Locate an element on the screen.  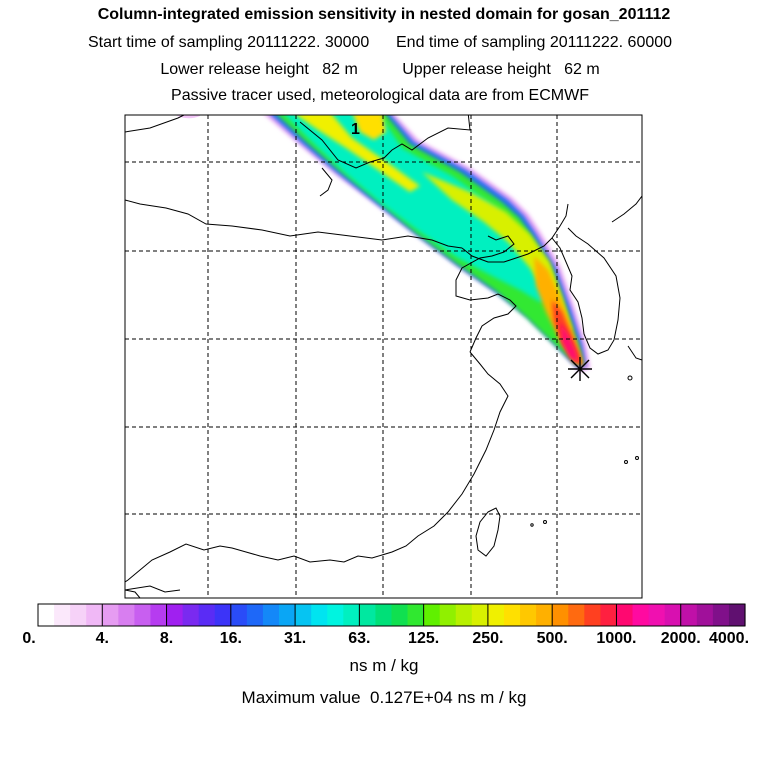
border-west-inner is located at coordinates (326, 182).